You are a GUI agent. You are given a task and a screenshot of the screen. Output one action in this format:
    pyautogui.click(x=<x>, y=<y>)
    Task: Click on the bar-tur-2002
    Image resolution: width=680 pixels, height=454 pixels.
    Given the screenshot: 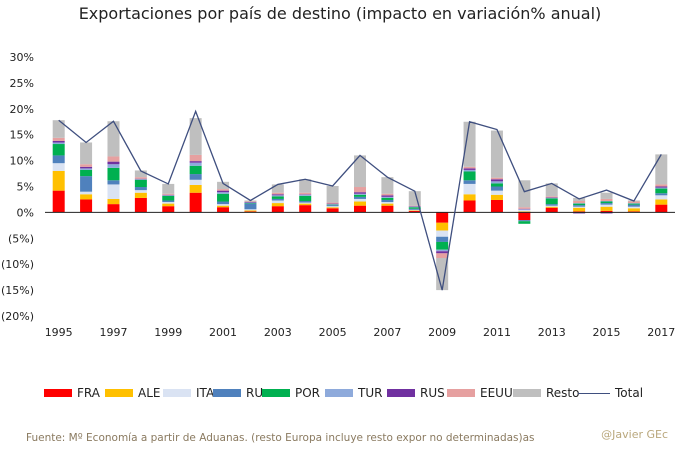 What is the action you would take?
    pyautogui.click(x=250, y=203)
    